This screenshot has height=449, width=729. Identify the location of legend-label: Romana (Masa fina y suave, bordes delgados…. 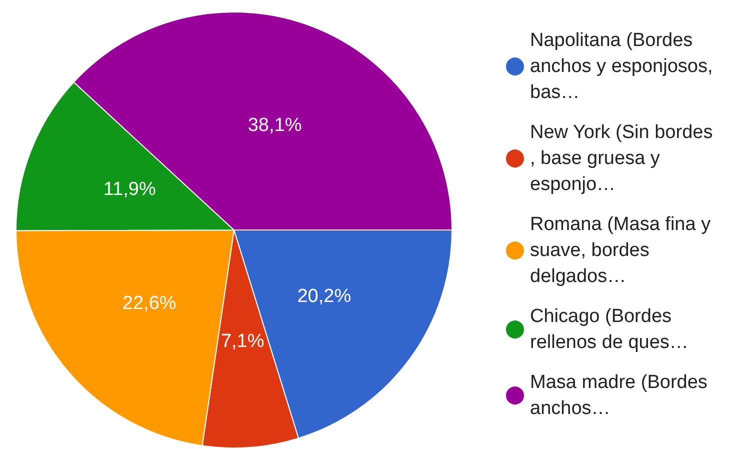
(623, 250).